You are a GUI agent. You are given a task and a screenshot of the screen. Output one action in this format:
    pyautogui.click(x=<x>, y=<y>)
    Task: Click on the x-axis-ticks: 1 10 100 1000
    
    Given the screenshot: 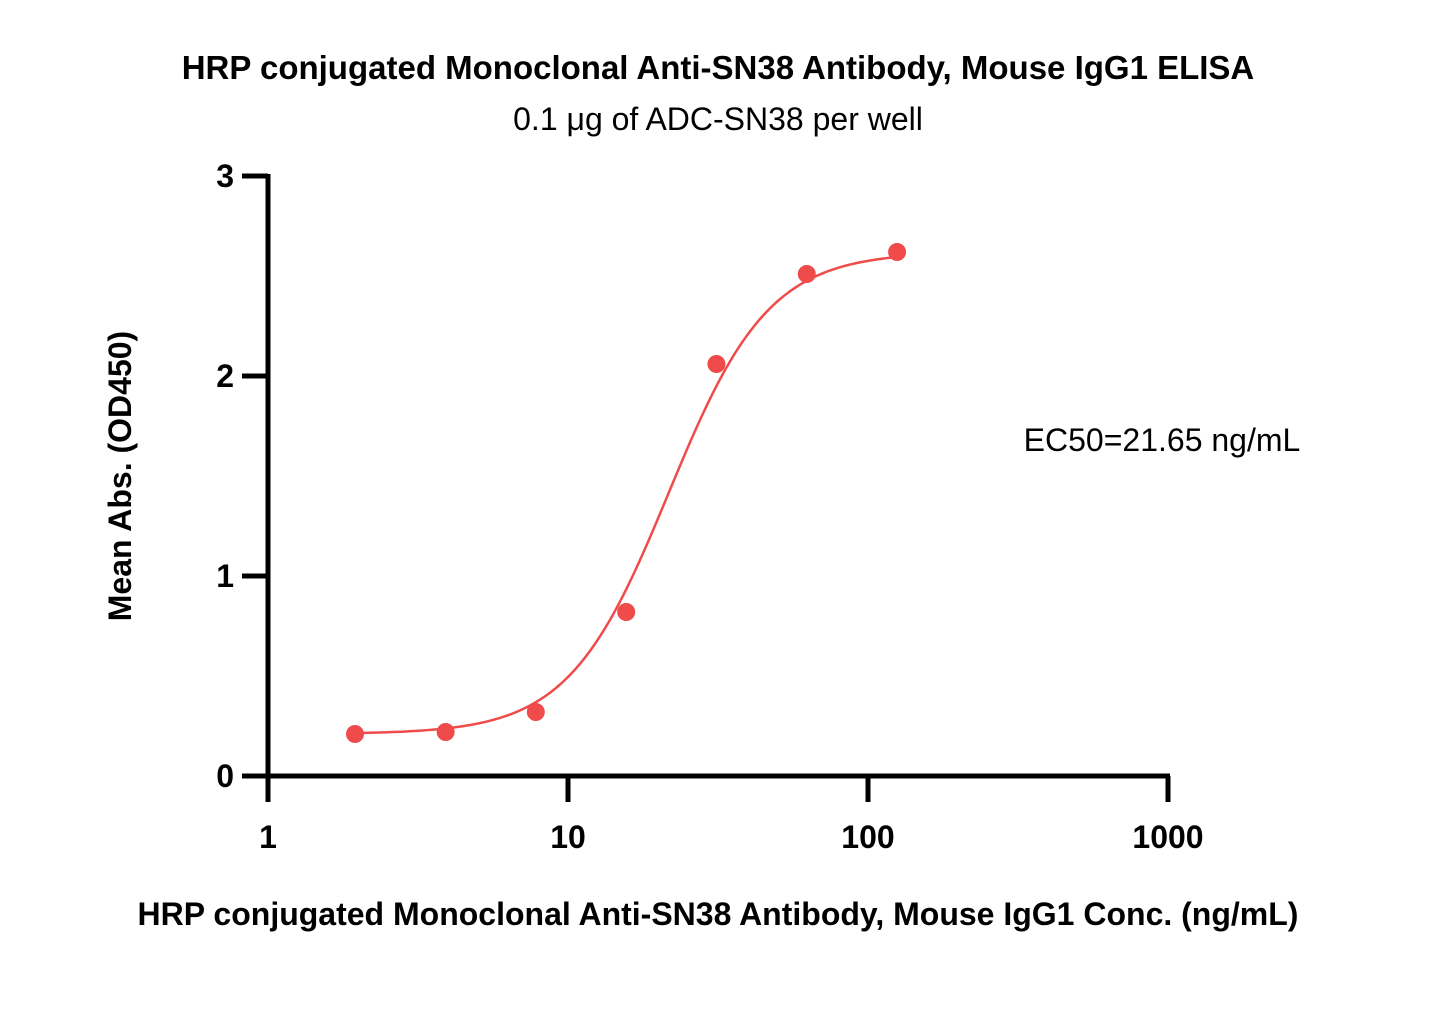 What is the action you would take?
    pyautogui.click(x=731, y=815)
    